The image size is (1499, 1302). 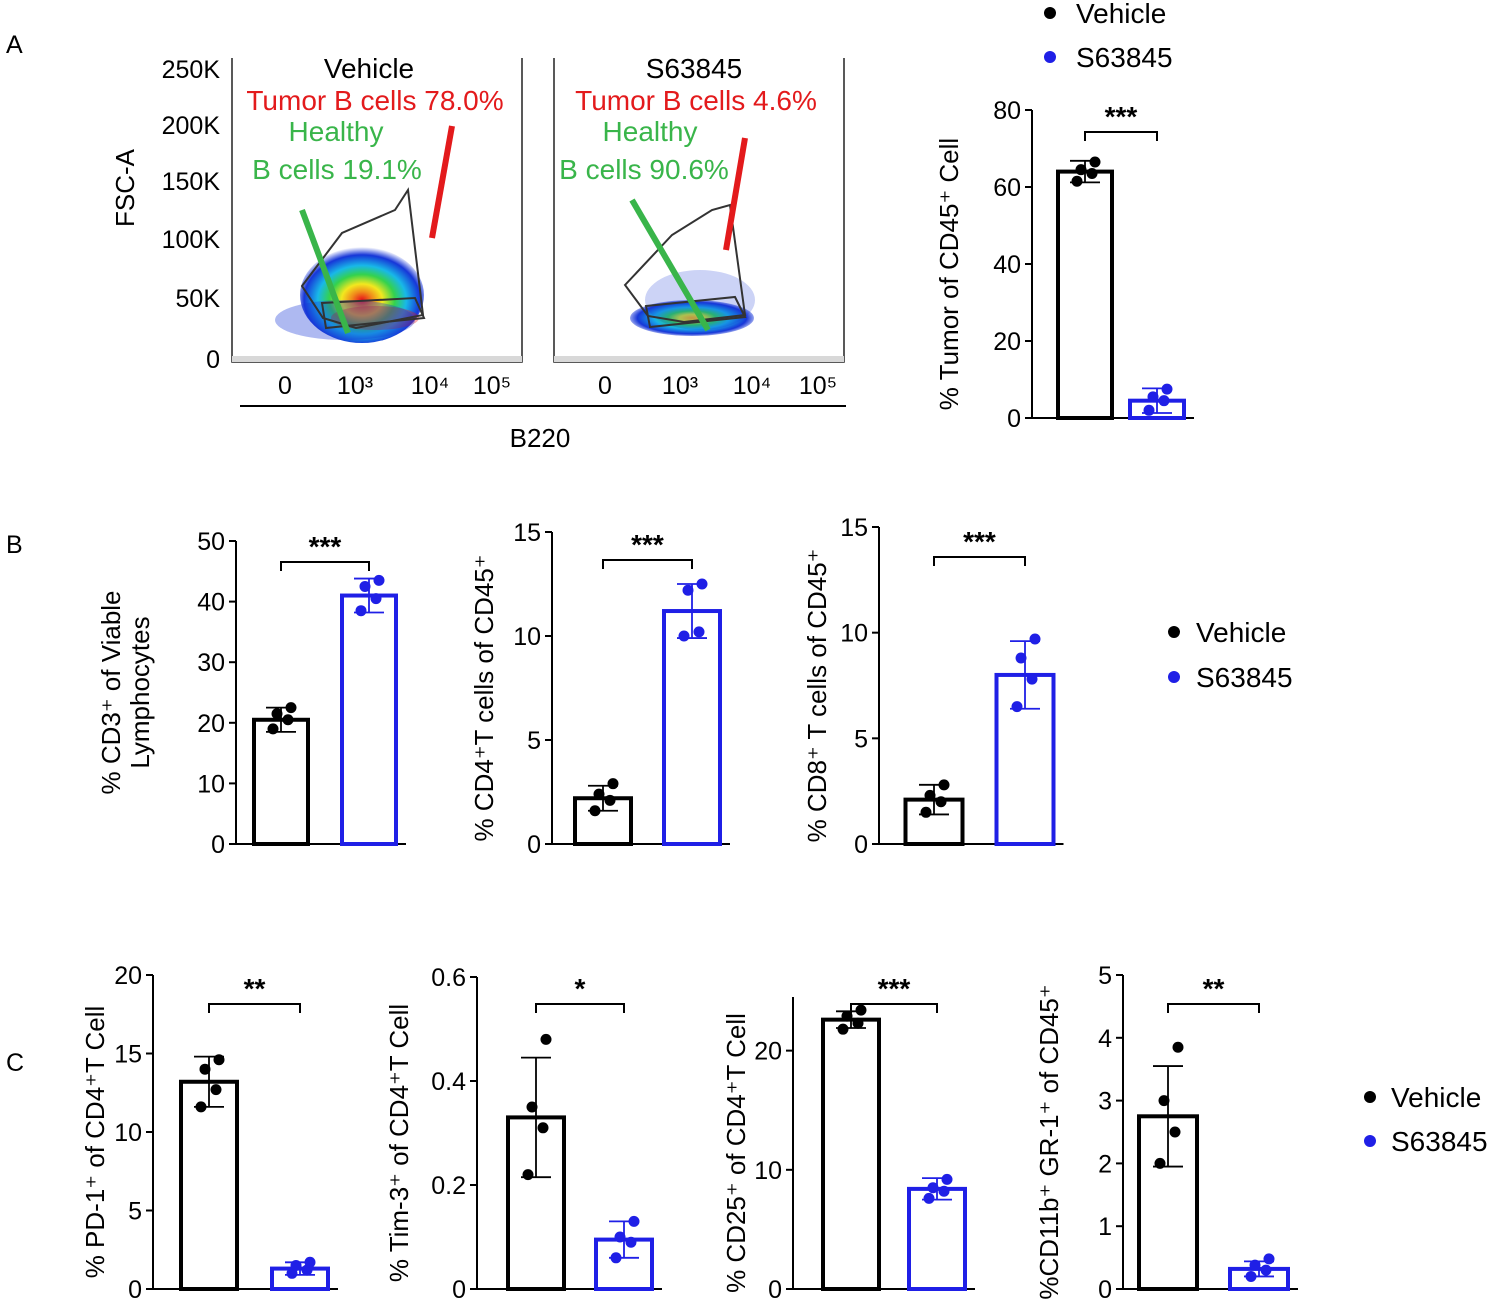 What do you see at coordinates (1007, 188) in the screenshot?
I see `y-tick-label: 60` at bounding box center [1007, 188].